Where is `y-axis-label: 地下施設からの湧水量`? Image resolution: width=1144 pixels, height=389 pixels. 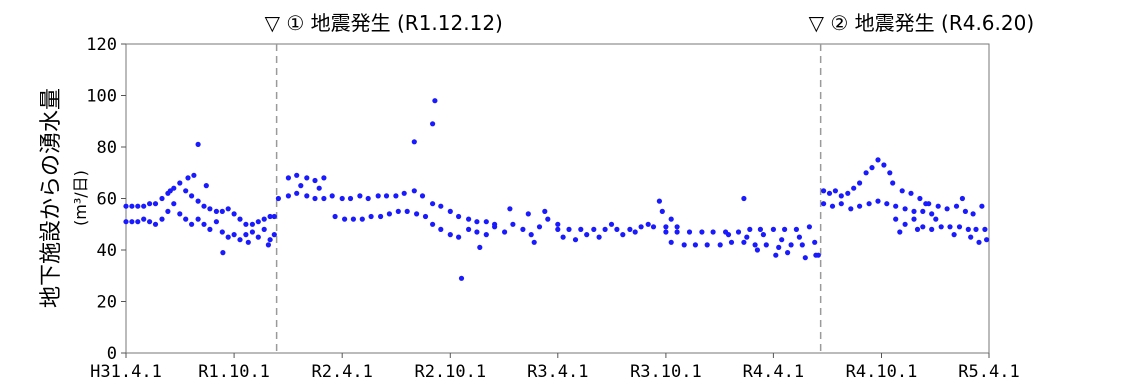 y-axis-label: 地下施設からの湧水量 is located at coordinates (51, 198).